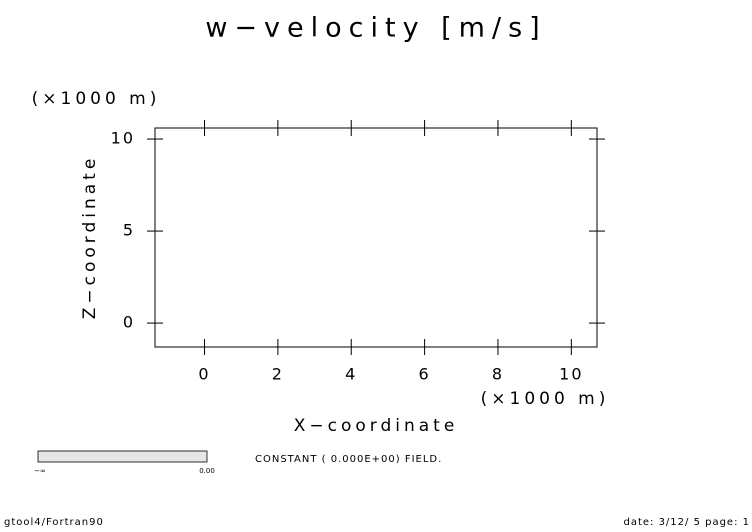 This screenshot has width=752, height=532. Describe the element at coordinates (278, 374) in the screenshot. I see `x-tick-label: 2` at that location.